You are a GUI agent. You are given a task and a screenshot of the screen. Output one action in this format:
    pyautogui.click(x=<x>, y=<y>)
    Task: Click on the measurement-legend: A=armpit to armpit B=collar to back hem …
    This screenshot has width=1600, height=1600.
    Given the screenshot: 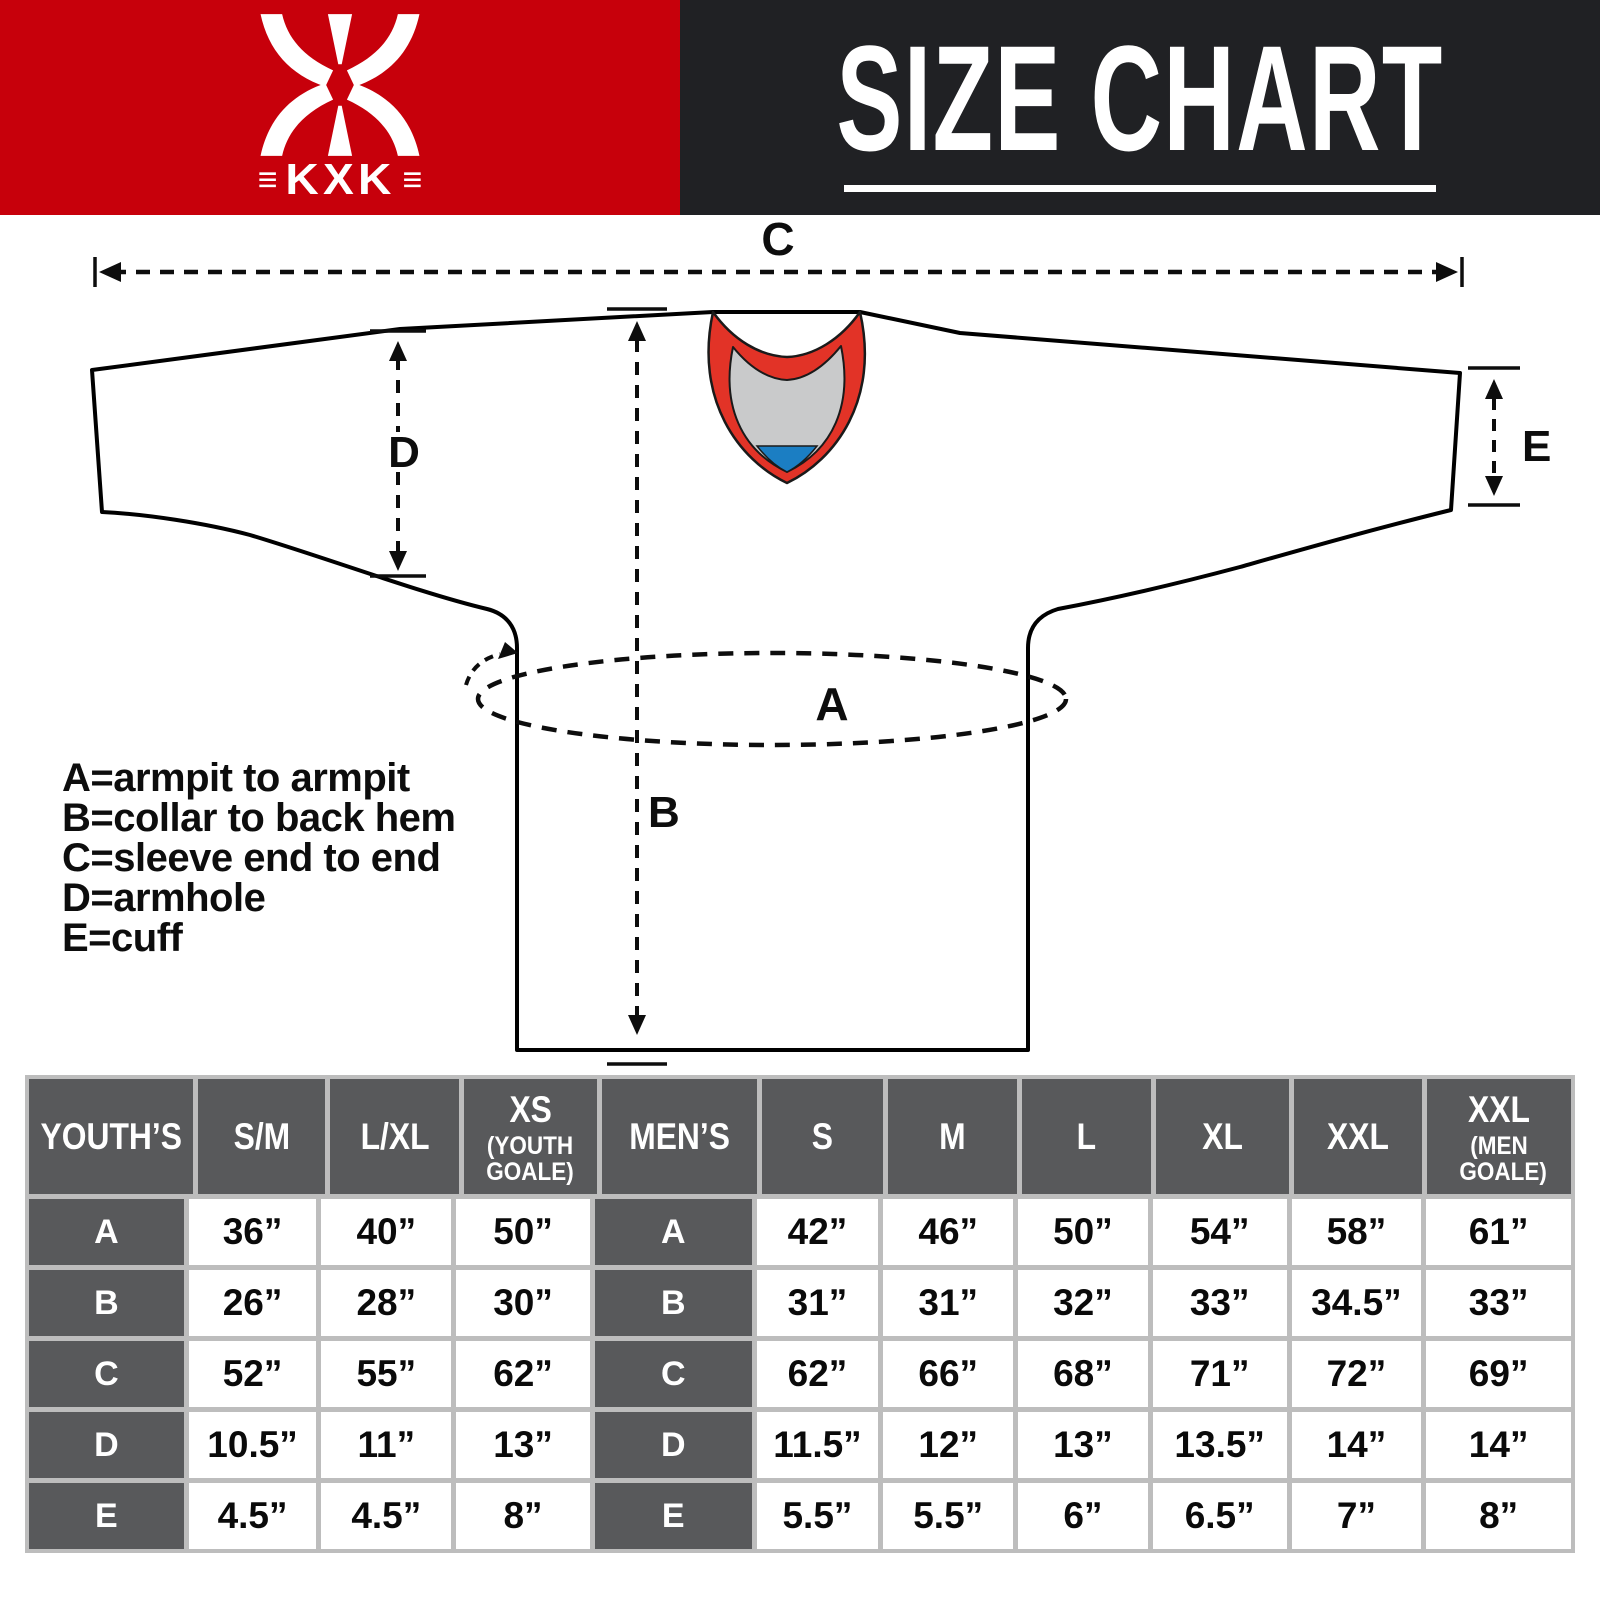 What is the action you would take?
    pyautogui.click(x=259, y=858)
    